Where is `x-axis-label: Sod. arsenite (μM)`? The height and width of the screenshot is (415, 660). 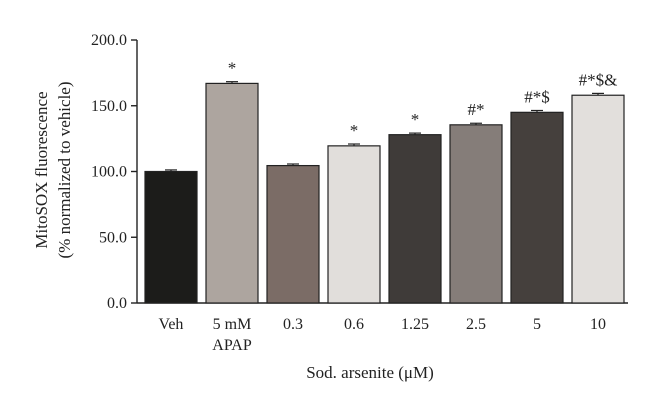
x-axis-label: Sod. arsenite (μM) is located at coordinates (370, 372).